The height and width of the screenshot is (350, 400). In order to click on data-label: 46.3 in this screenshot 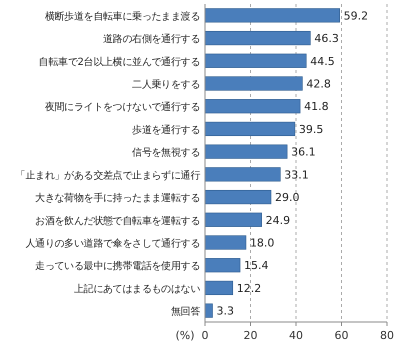, I will do `click(326, 39)`.